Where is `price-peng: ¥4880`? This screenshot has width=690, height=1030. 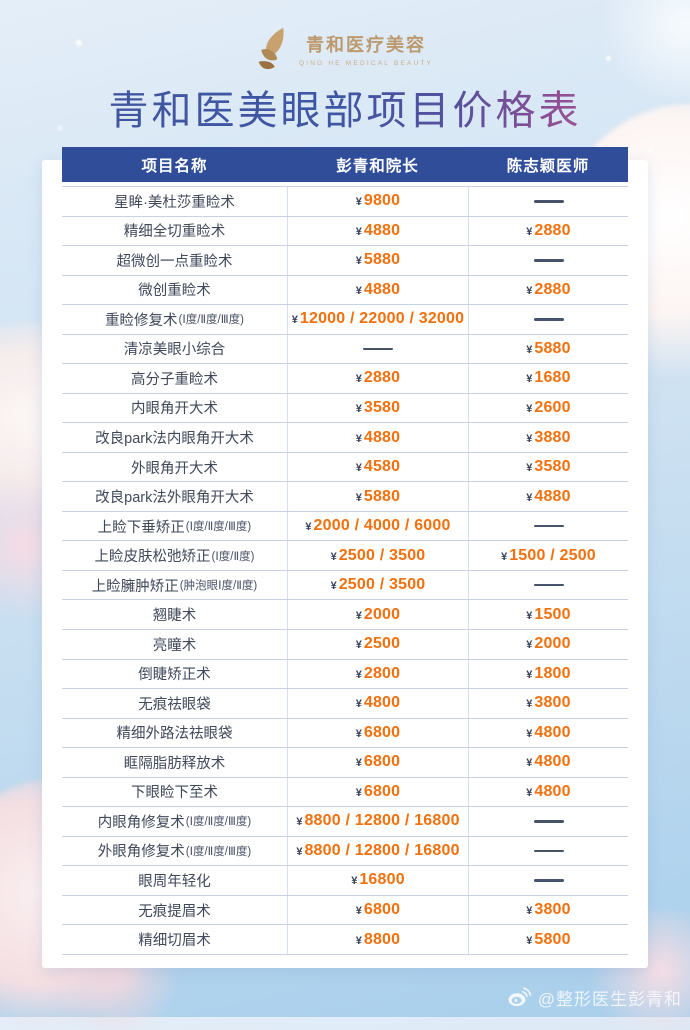 price-peng: ¥4880 is located at coordinates (377, 231).